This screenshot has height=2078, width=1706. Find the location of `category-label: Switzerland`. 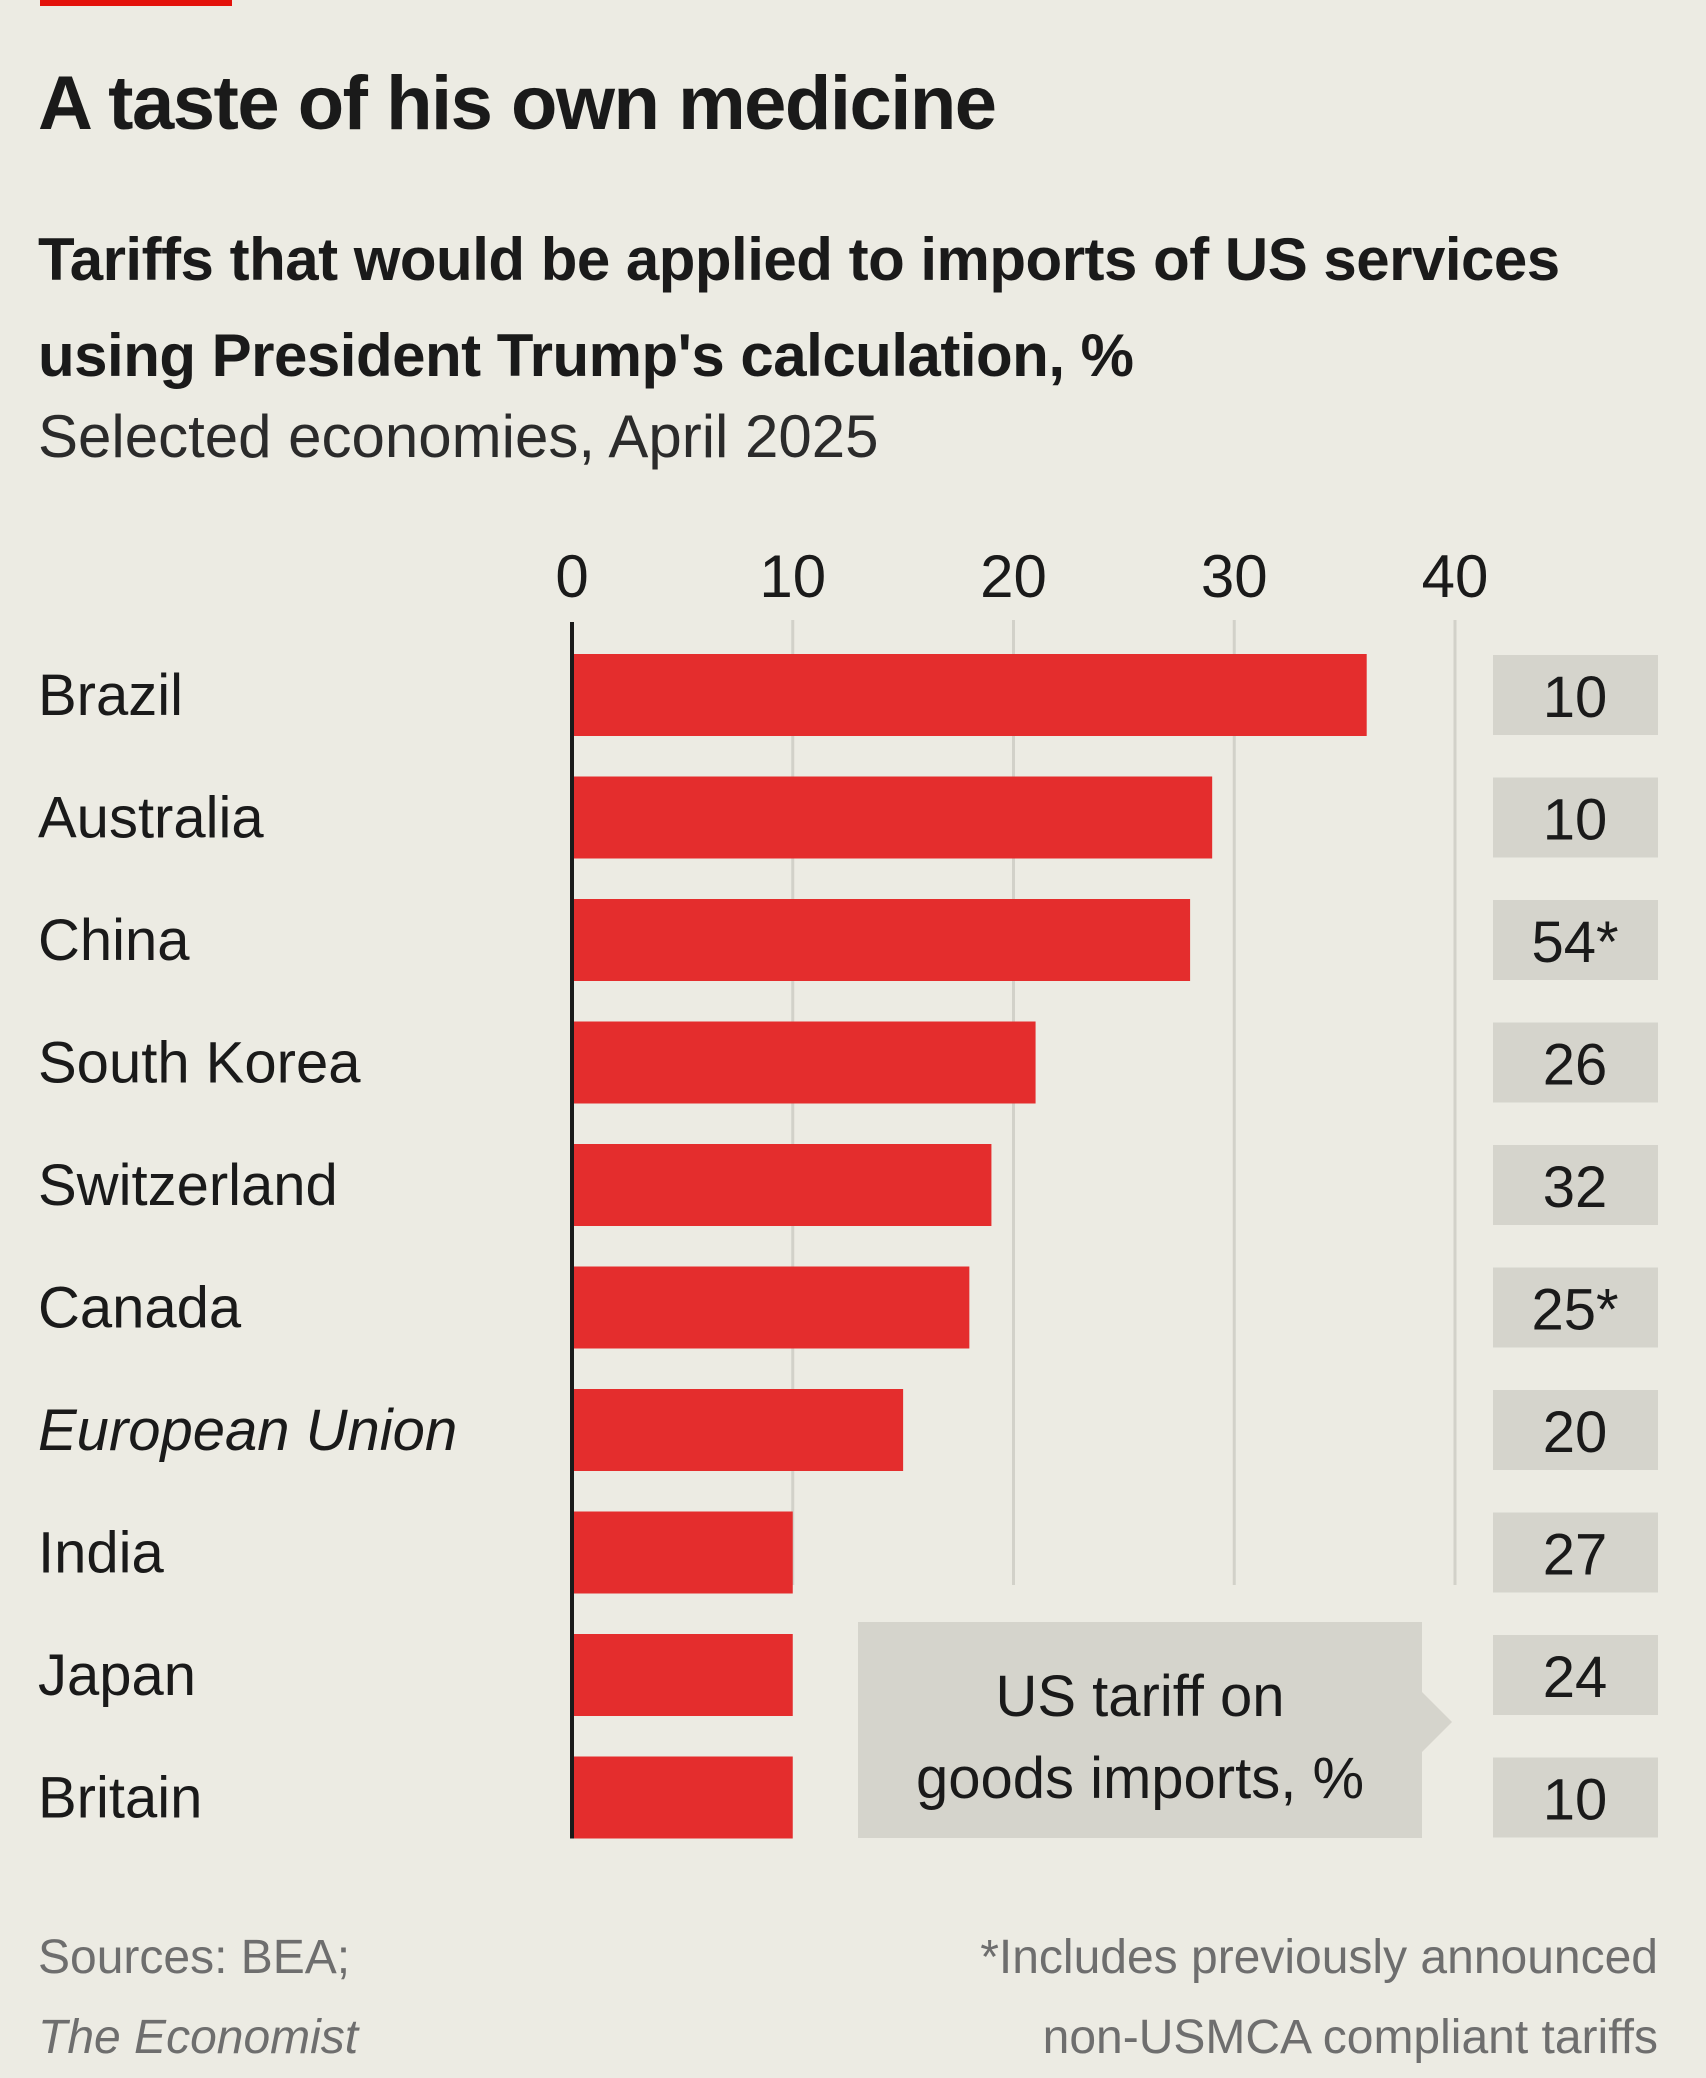

category-label: Switzerland is located at coordinates (188, 1185).